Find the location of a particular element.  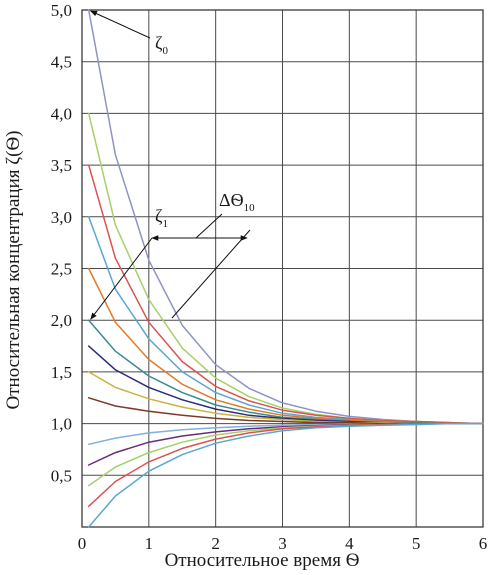

x-tick-label: 3 is located at coordinates (282, 543).